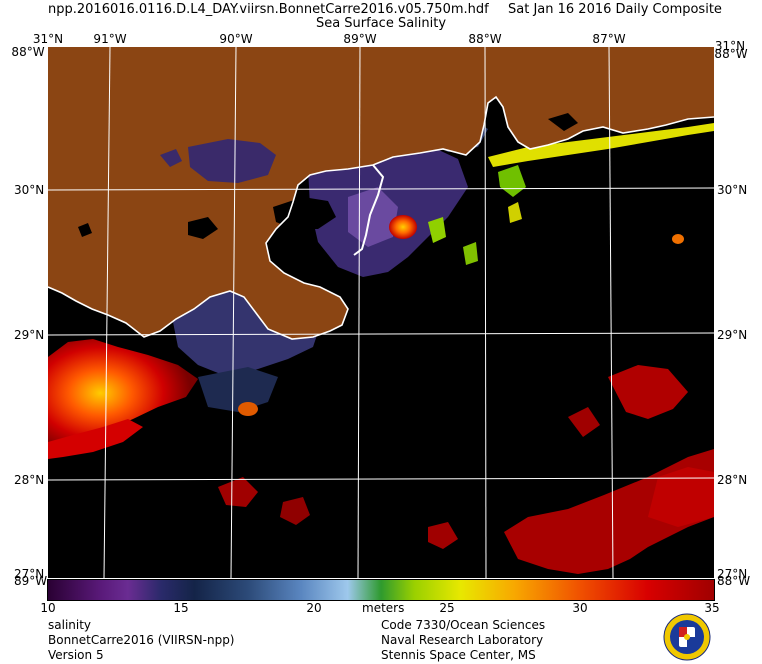  Describe the element at coordinates (70, 625) in the screenshot. I see `product-name: salinity` at that location.